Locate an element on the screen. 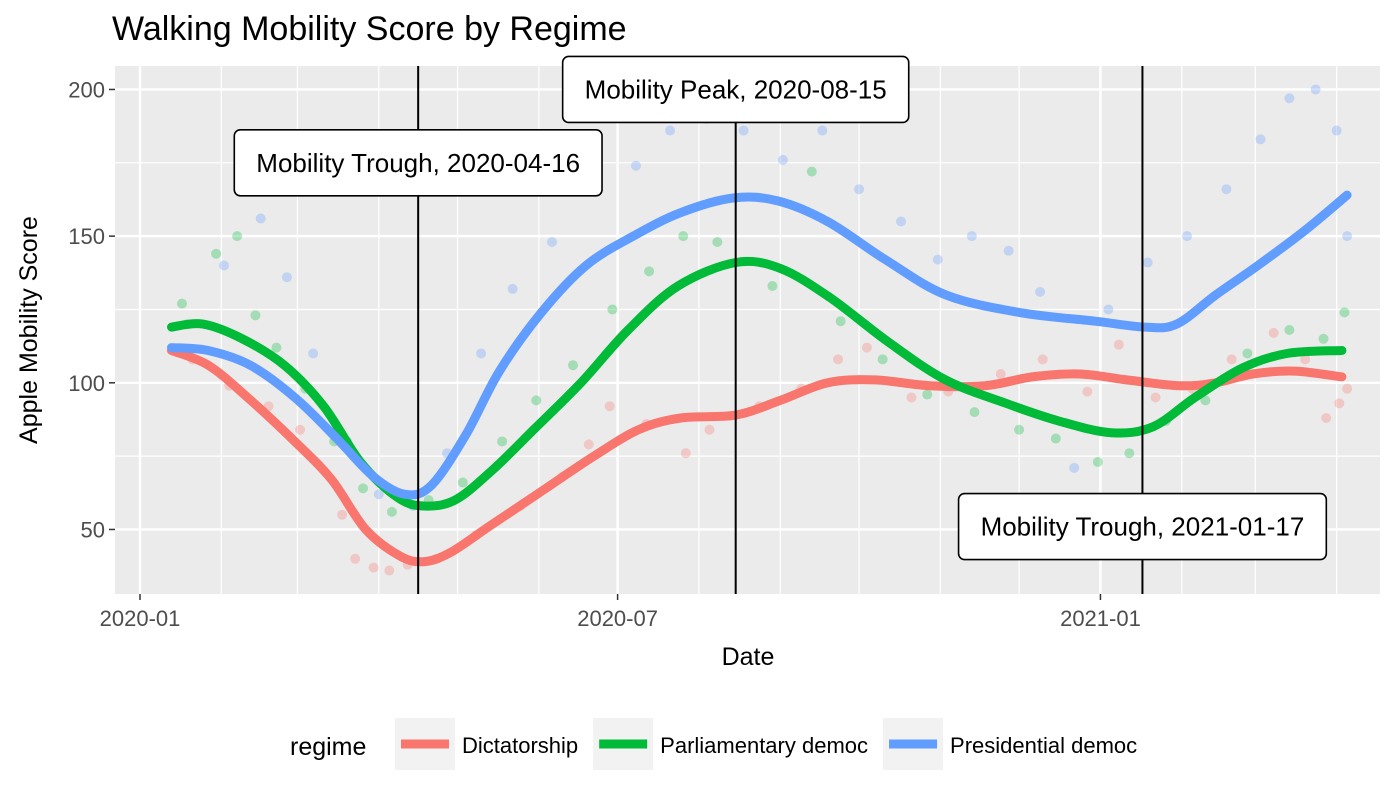 The image size is (1400, 800). x-axis-title: Date is located at coordinates (748, 657).